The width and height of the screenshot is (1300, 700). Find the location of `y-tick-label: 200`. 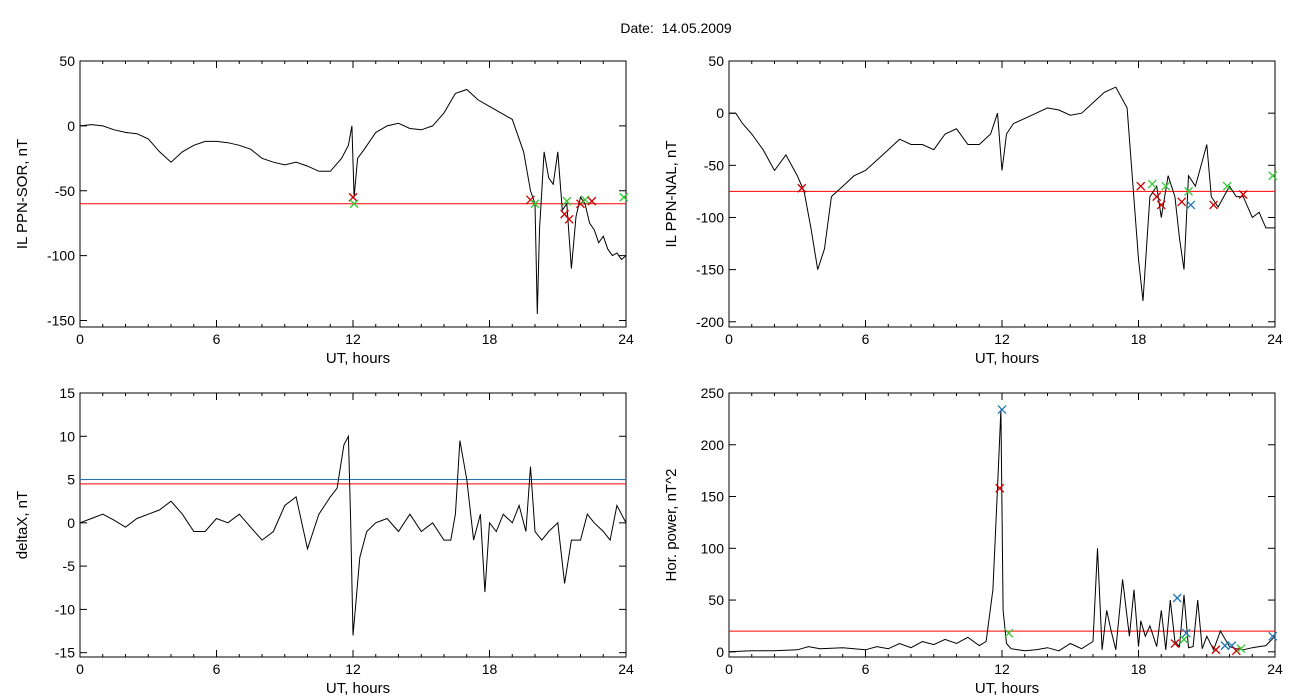

y-tick-label: 200 is located at coordinates (713, 445).